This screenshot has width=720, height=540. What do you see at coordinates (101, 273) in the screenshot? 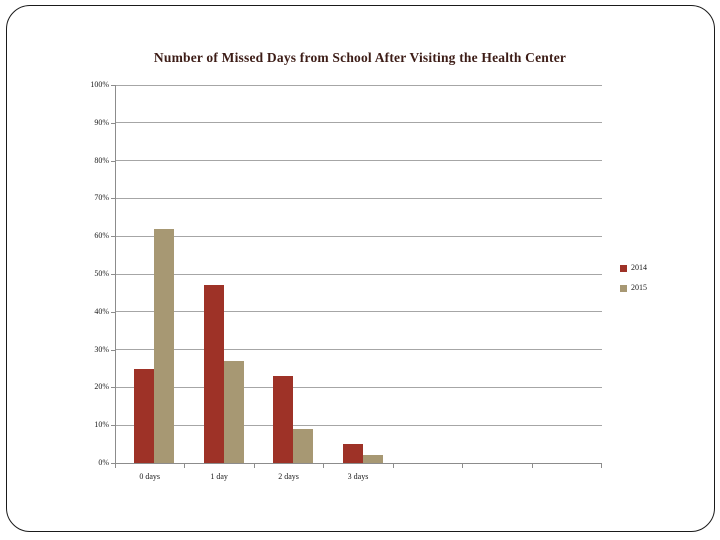
I see `y-axis-tick-label: 50%` at bounding box center [101, 273].